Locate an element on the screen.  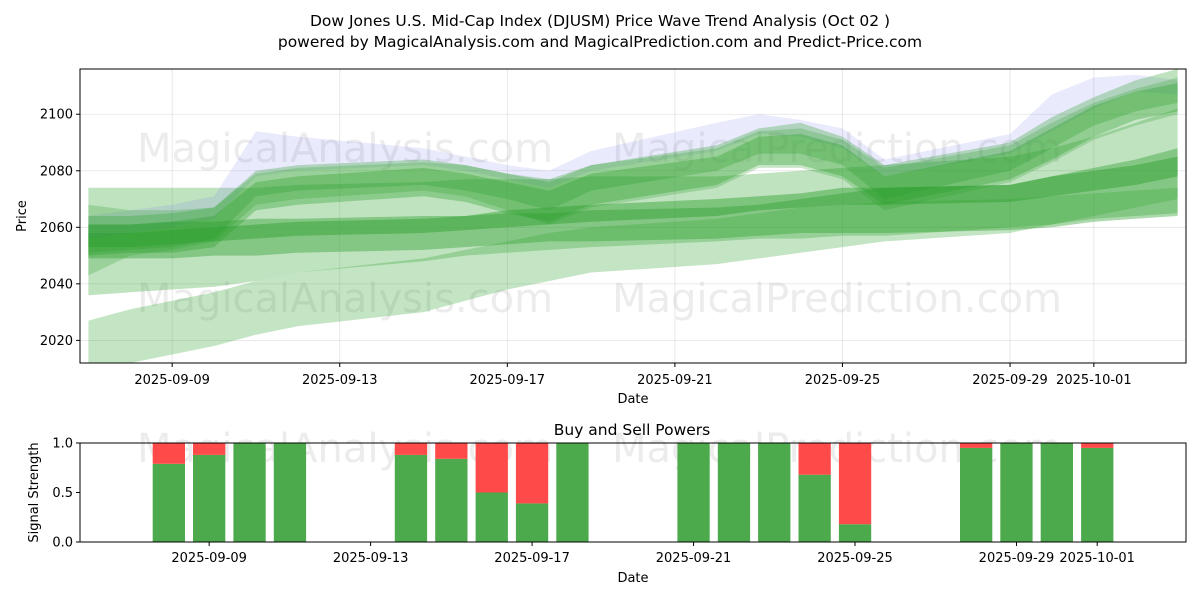
top-x-tick-label: 2025-09-25 is located at coordinates (843, 380).